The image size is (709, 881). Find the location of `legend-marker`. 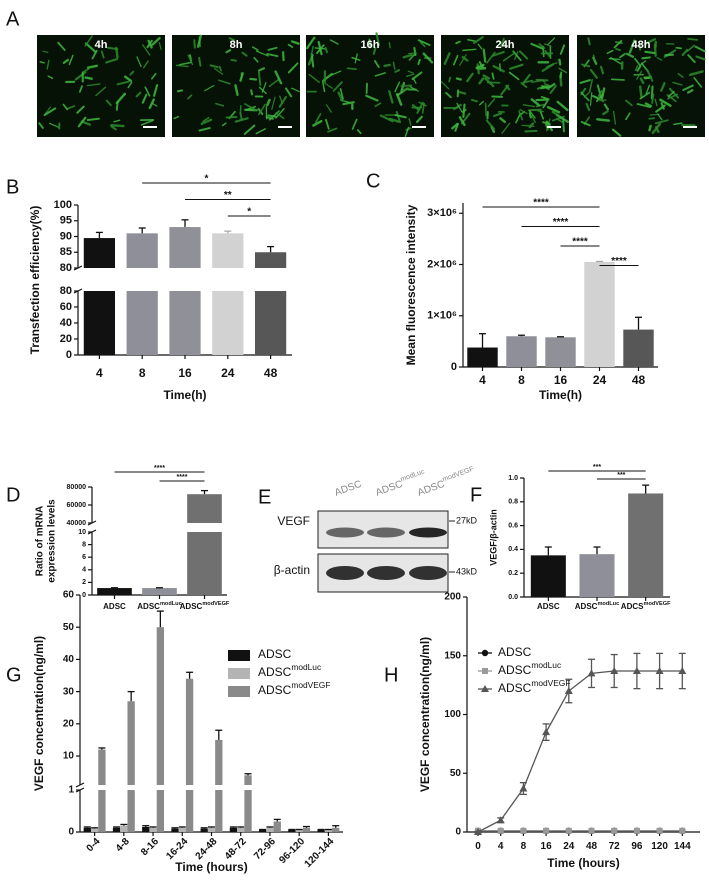

legend-marker is located at coordinates (485, 688).